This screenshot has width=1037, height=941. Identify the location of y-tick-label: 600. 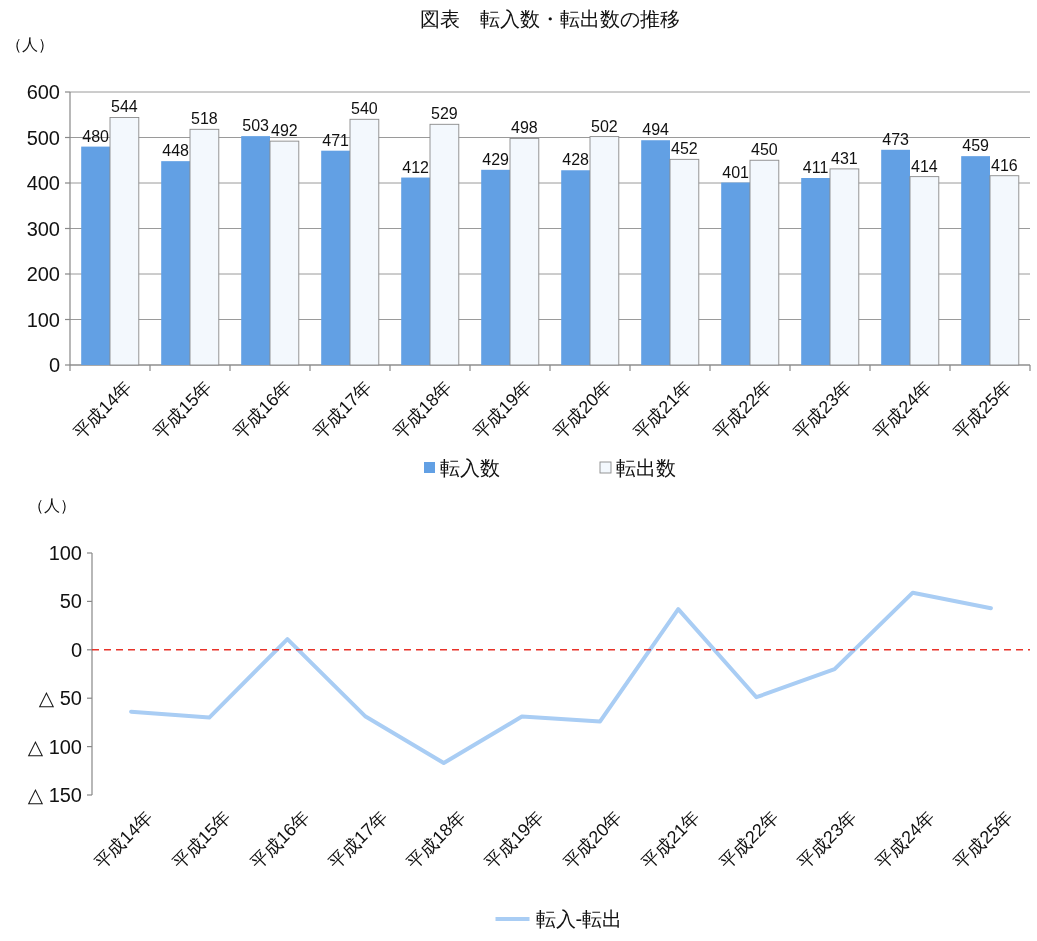
(43, 92).